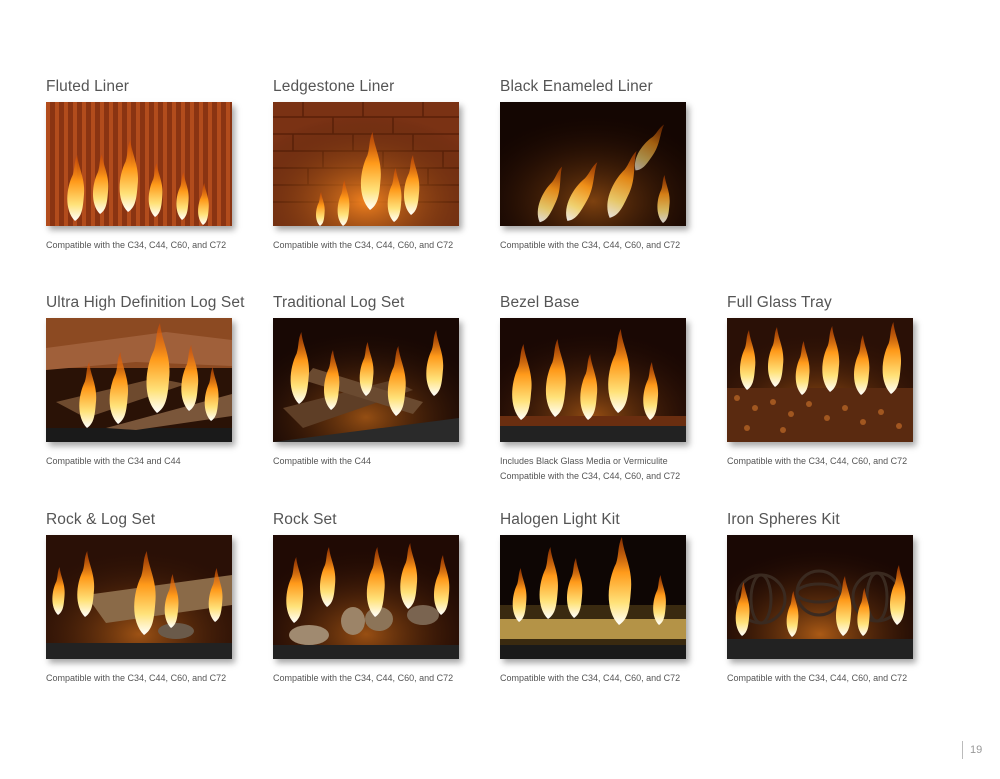 This screenshot has height=779, width=1000. What do you see at coordinates (820, 380) in the screenshot?
I see `full-glass-tray-photo` at bounding box center [820, 380].